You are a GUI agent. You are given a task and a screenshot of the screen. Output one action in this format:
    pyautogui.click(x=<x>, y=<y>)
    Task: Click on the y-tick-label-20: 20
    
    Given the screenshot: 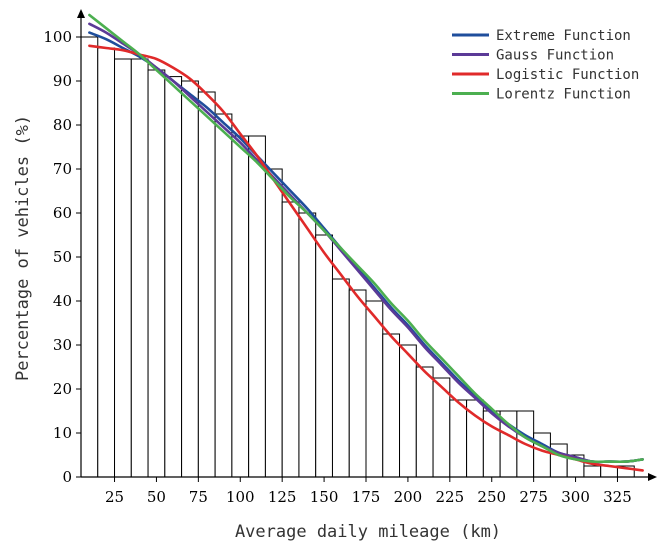 What is the action you would take?
    pyautogui.click(x=62, y=389)
    